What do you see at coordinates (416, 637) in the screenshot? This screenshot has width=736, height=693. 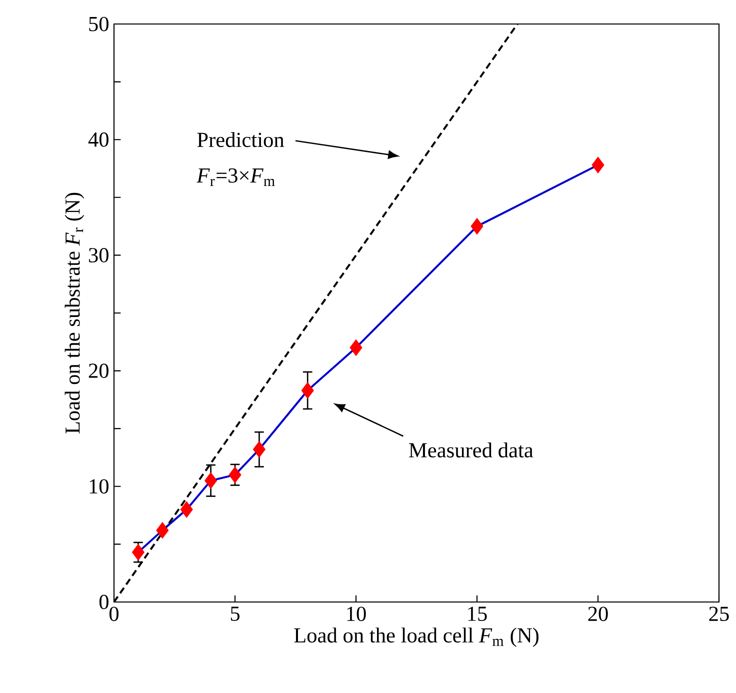 I see `x-axis-title: Load on the load cell F$_{m}$ (N)` at bounding box center [416, 637].